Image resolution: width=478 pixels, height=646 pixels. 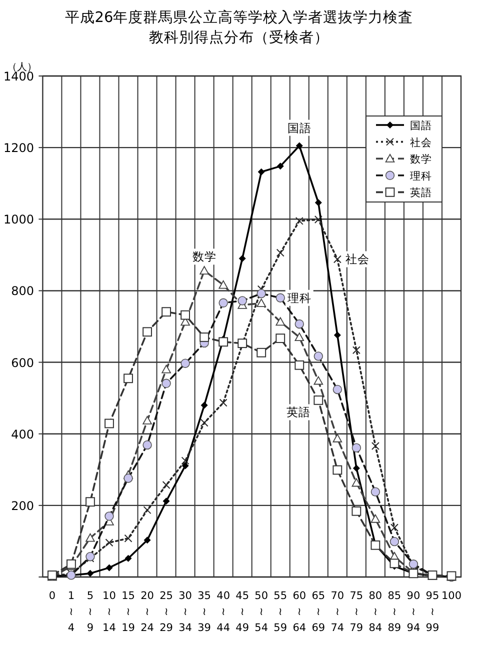 What do you see at coordinates (243, 612) in the screenshot?
I see `x-tick-label: 45 ≀ 49` at bounding box center [243, 612].